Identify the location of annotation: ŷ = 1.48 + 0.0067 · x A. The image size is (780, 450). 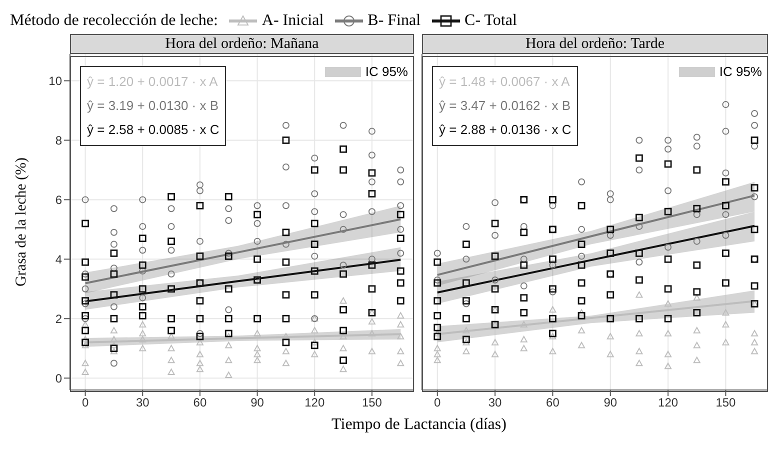
(505, 82).